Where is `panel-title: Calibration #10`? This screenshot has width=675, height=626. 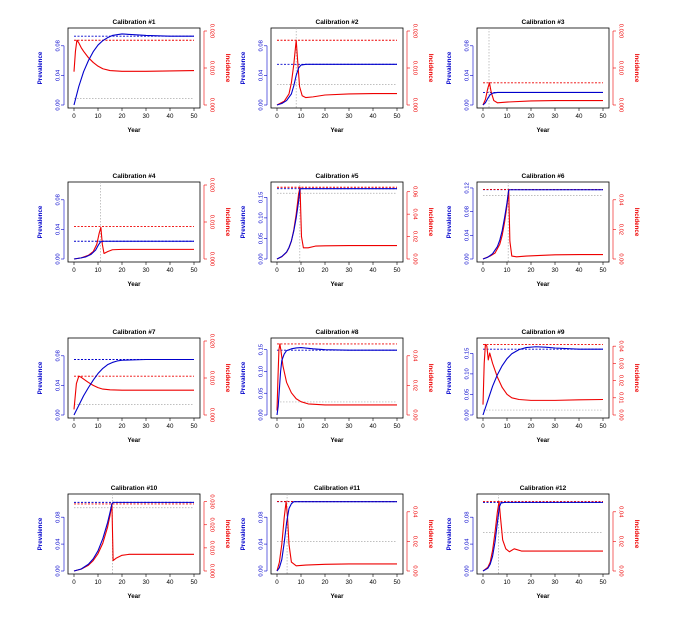 panel-title: Calibration #10 is located at coordinates (134, 488).